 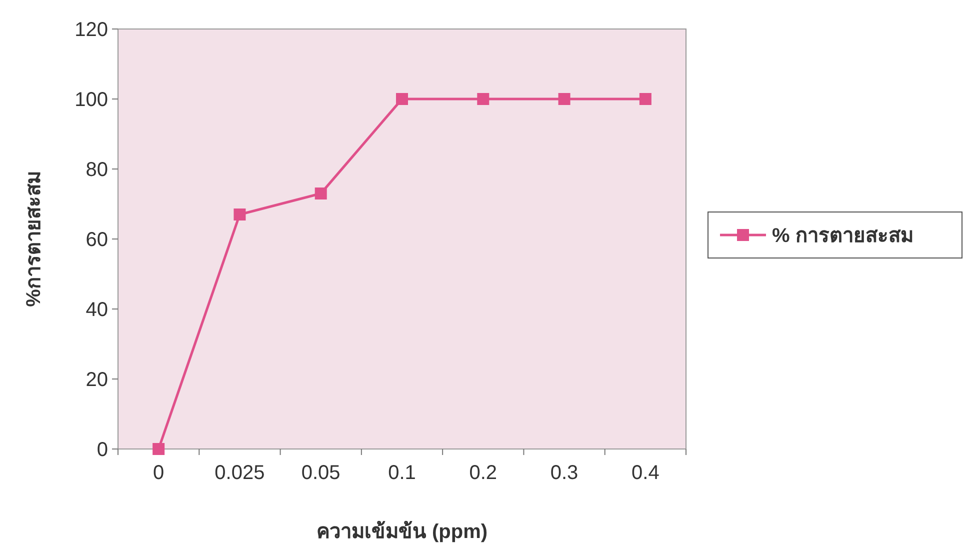 I want to click on x-tick-label: 0.025, so click(x=239, y=473).